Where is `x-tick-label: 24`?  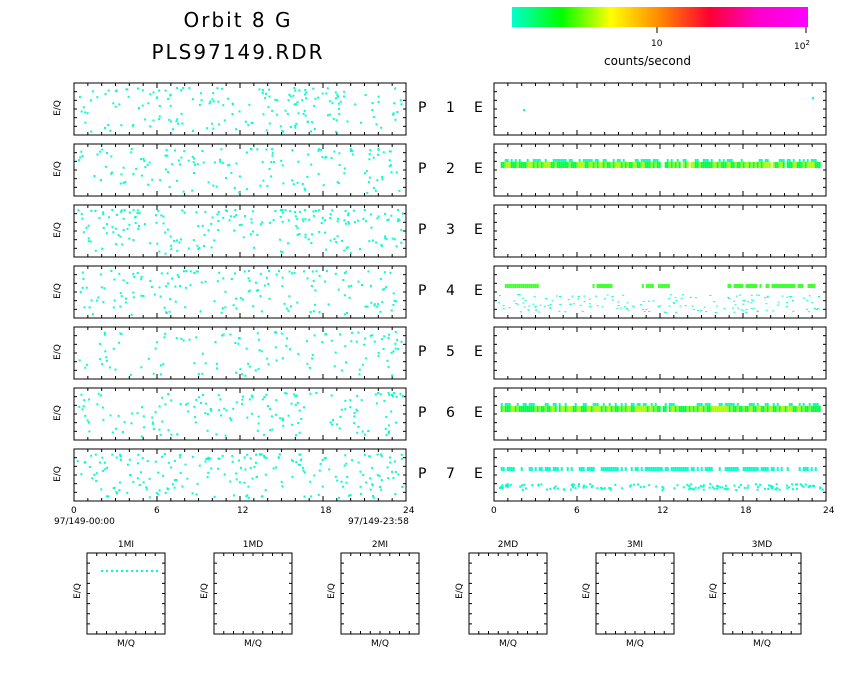 x-tick-label: 24 is located at coordinates (409, 511).